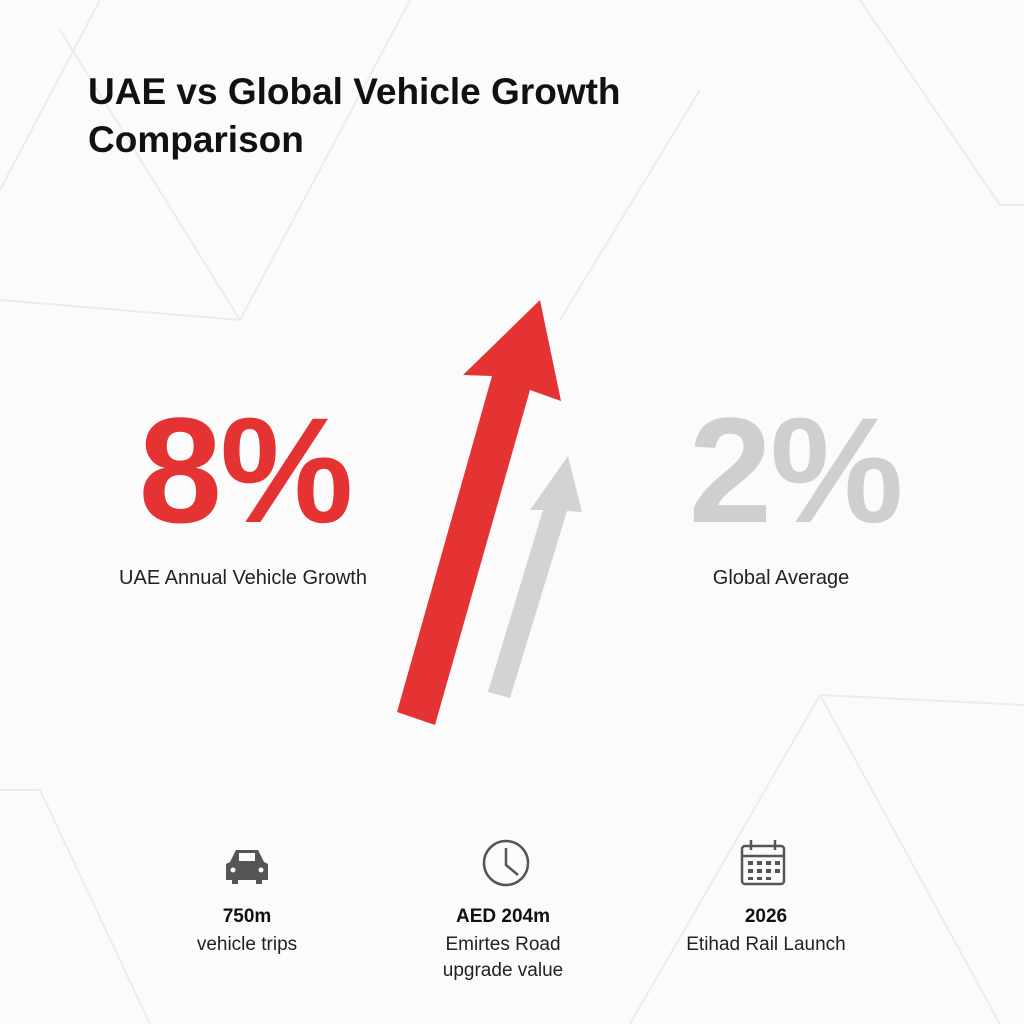 The image size is (1024, 1024). Describe the element at coordinates (766, 944) in the screenshot. I see `stat-label: Etihad Rail Launch` at that location.